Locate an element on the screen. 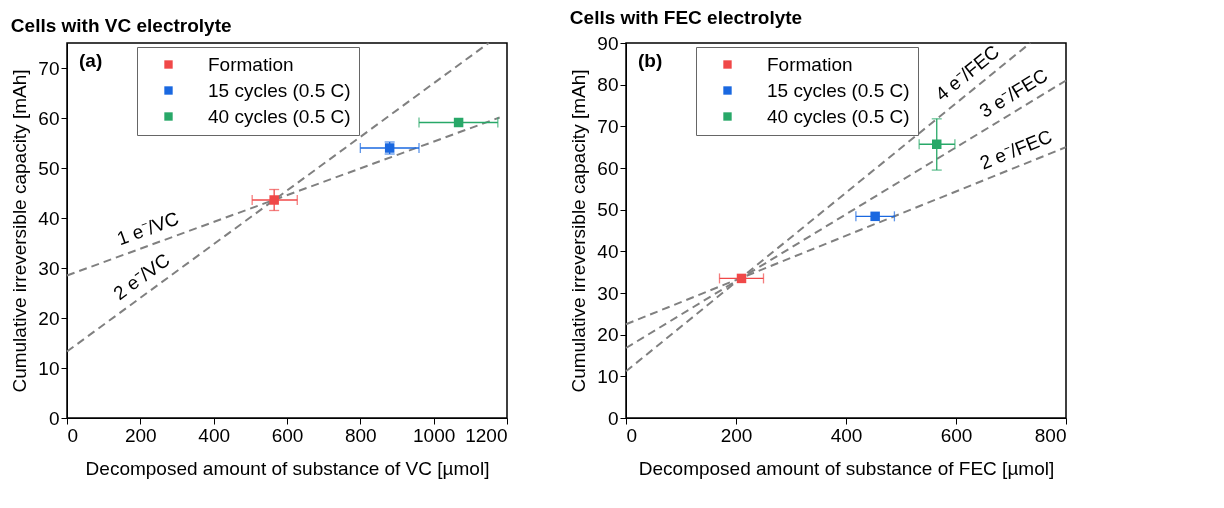  text: 2 e⁻/FEC is located at coordinates (1015, 149).